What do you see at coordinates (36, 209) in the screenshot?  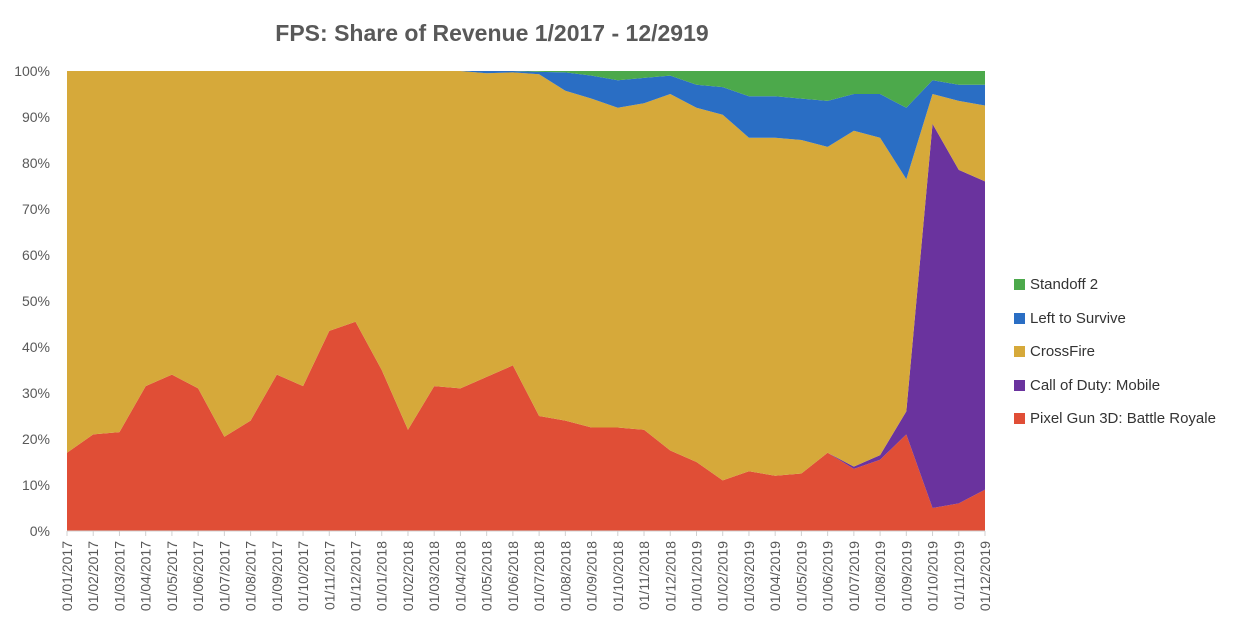 I see `y-tick-label: 70%` at bounding box center [36, 209].